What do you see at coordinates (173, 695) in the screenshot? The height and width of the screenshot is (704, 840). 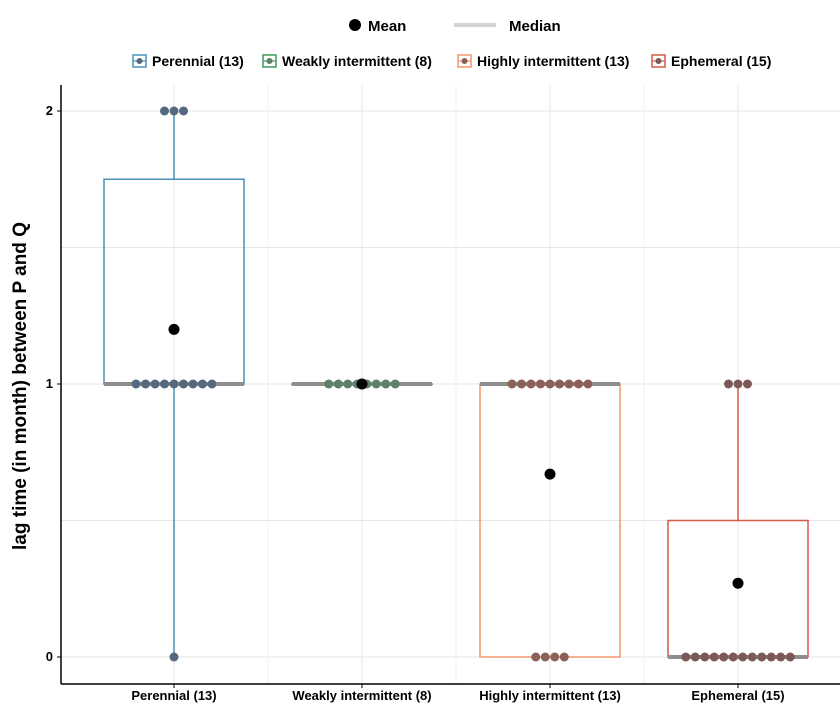 I see `x-tick-label: Perennial (13)` at bounding box center [173, 695].